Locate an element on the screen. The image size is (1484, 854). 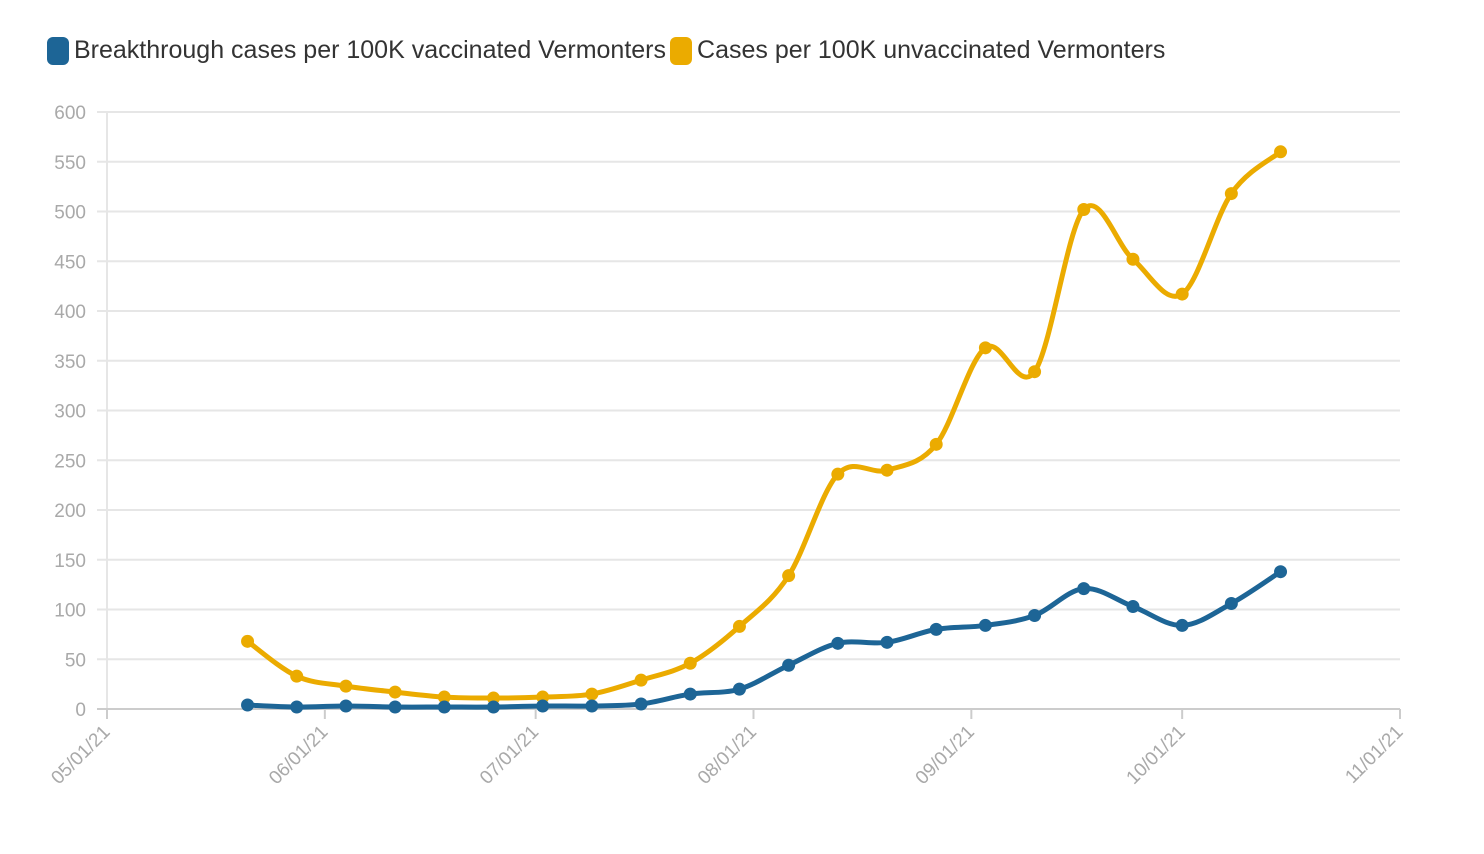
x-tick-label: 08/01/21 is located at coordinates (727, 755).